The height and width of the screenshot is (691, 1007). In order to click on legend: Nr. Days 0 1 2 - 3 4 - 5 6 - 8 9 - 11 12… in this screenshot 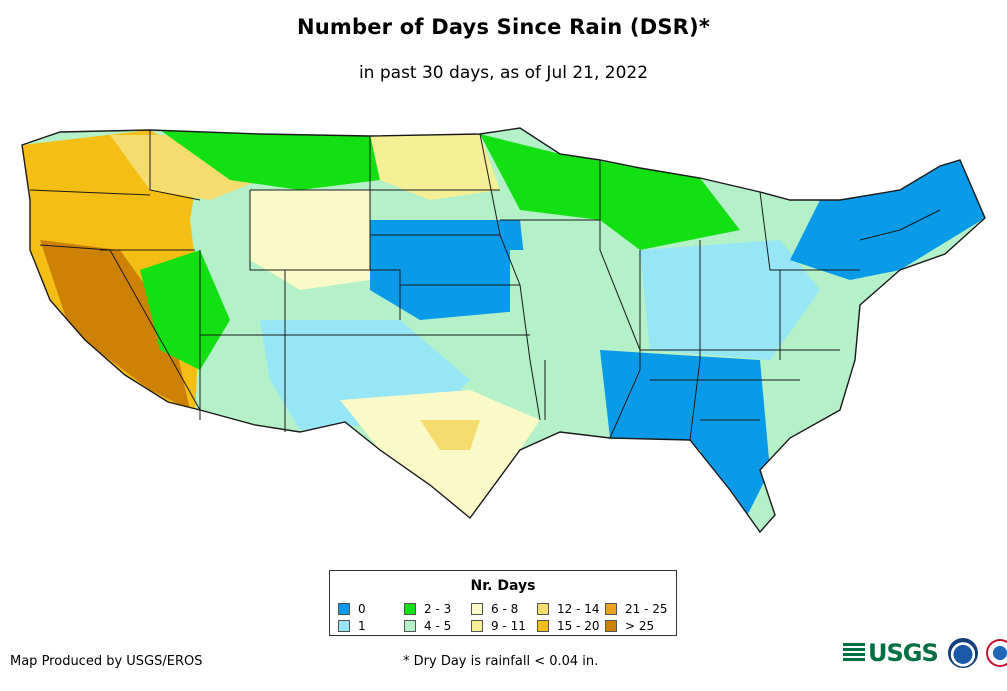, I will do `click(503, 603)`.